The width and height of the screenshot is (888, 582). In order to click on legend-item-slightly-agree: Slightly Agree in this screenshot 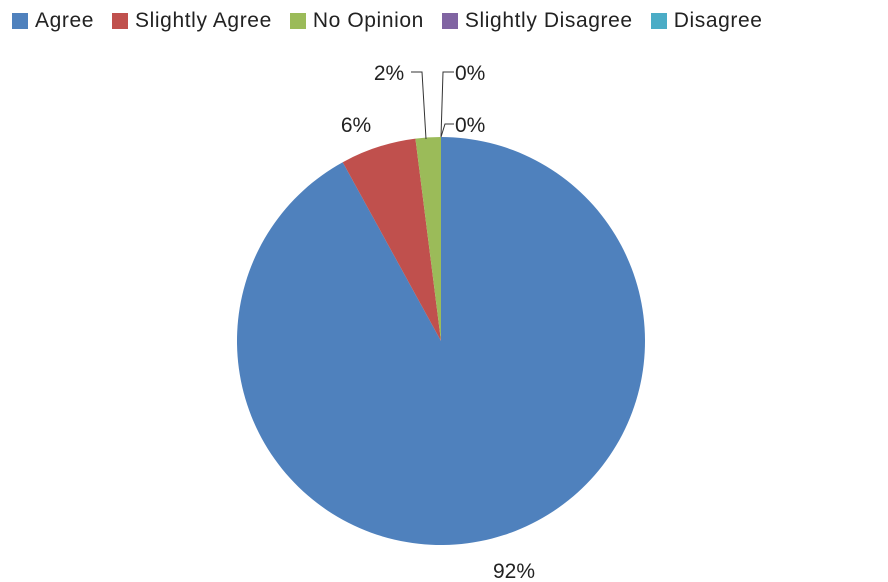, I will do `click(192, 21)`.